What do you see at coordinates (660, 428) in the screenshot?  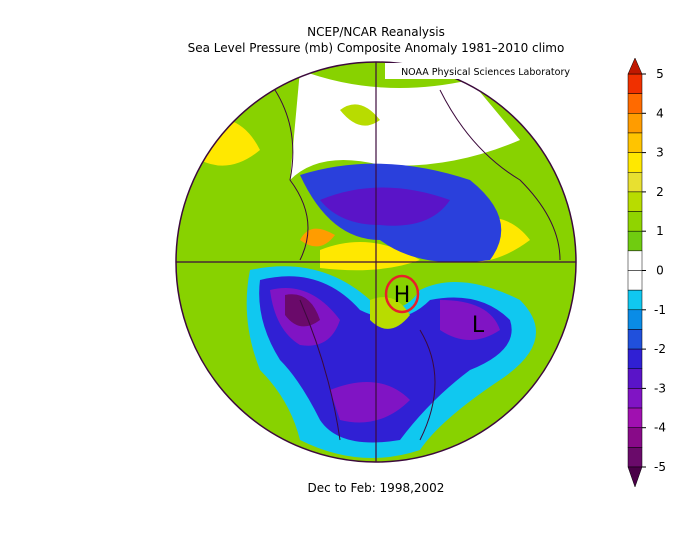 I see `colorbar-tick-label: -4` at bounding box center [660, 428].